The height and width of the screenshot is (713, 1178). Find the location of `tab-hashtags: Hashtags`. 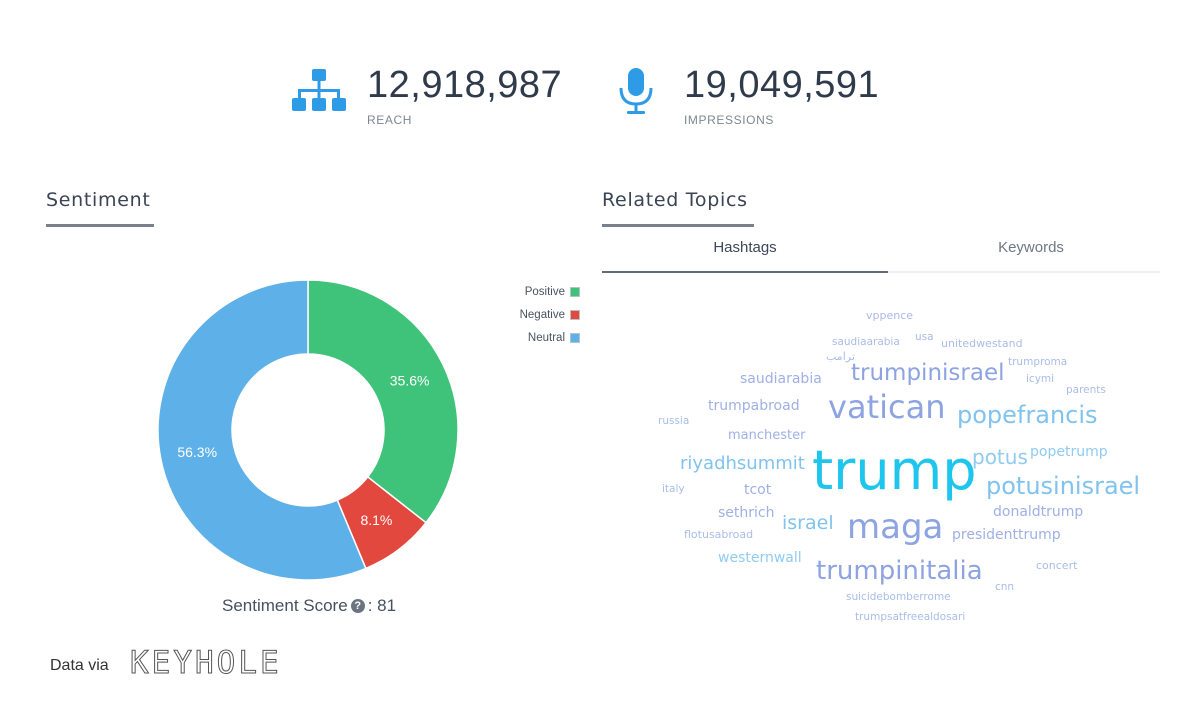

tab-hashtags: Hashtags is located at coordinates (745, 247).